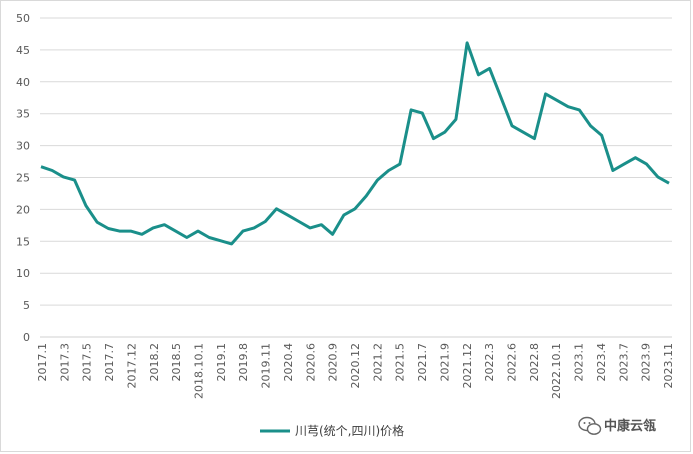 The image size is (693, 454). I want to click on x-tick-label: 2018.10.1, so click(199, 371).